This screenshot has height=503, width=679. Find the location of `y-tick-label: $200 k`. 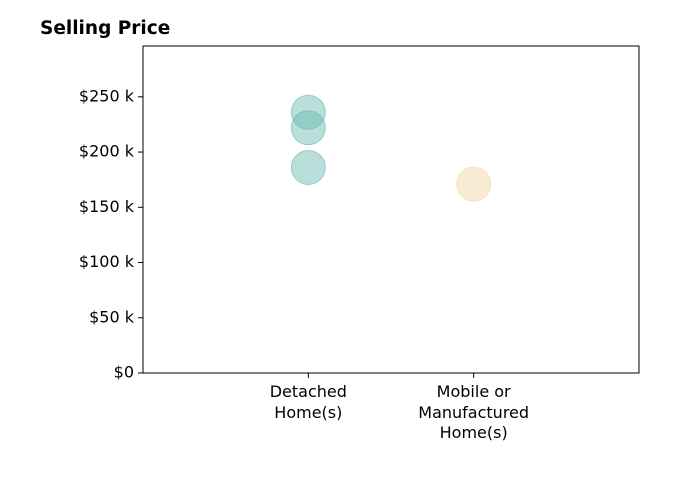

y-tick-label: $200 k is located at coordinates (107, 151).